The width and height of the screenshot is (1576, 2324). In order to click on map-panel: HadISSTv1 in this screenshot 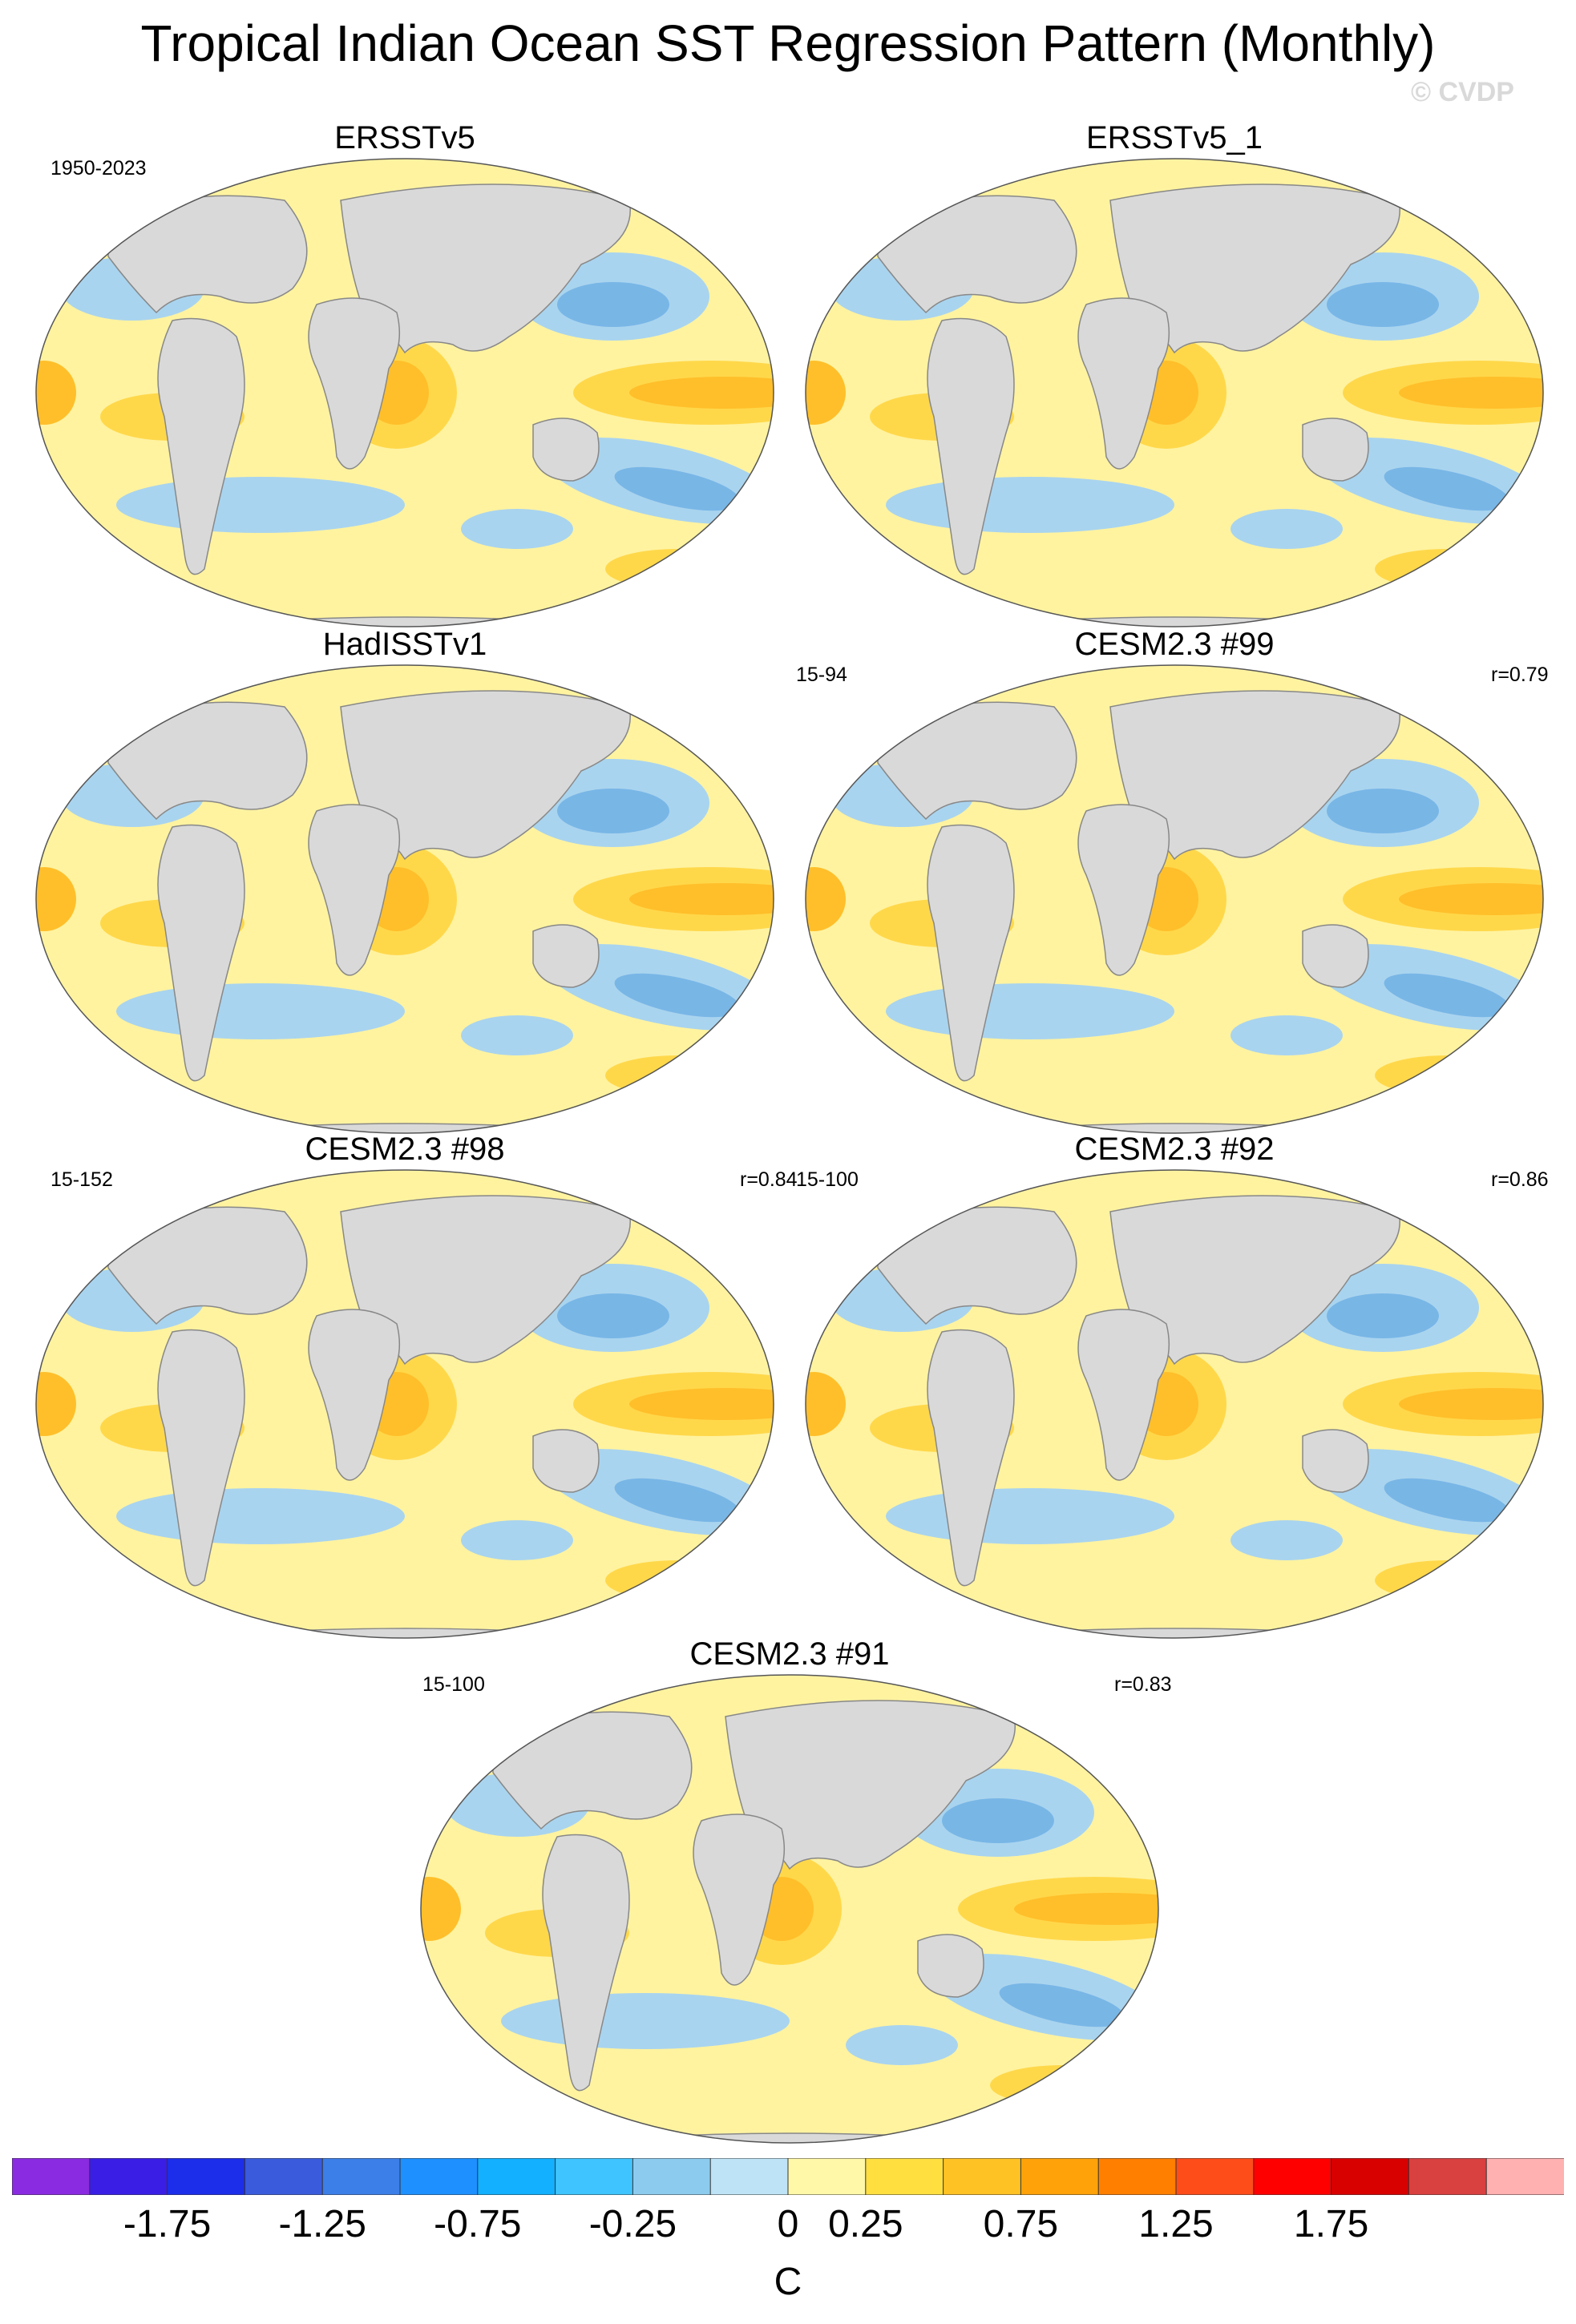, I will do `click(405, 889)`.